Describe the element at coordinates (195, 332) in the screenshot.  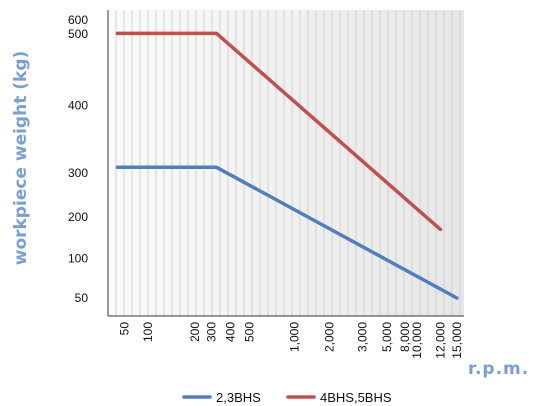
I see `x-tick-label: 200` at that location.